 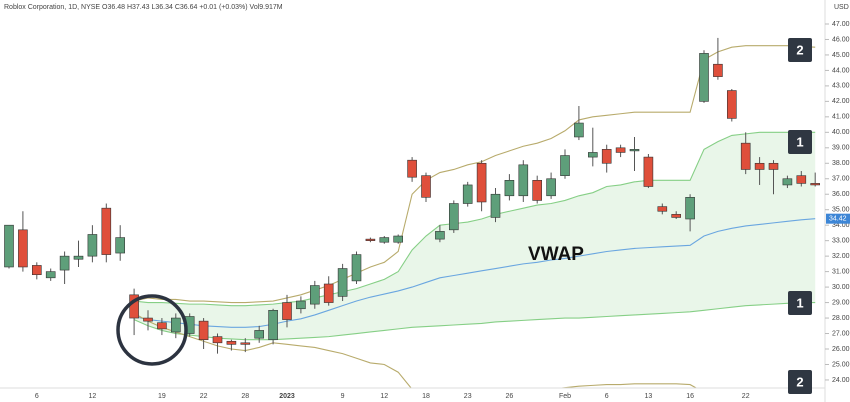 What do you see at coordinates (841, 318) in the screenshot?
I see `y-tick-label: 28.00` at bounding box center [841, 318].